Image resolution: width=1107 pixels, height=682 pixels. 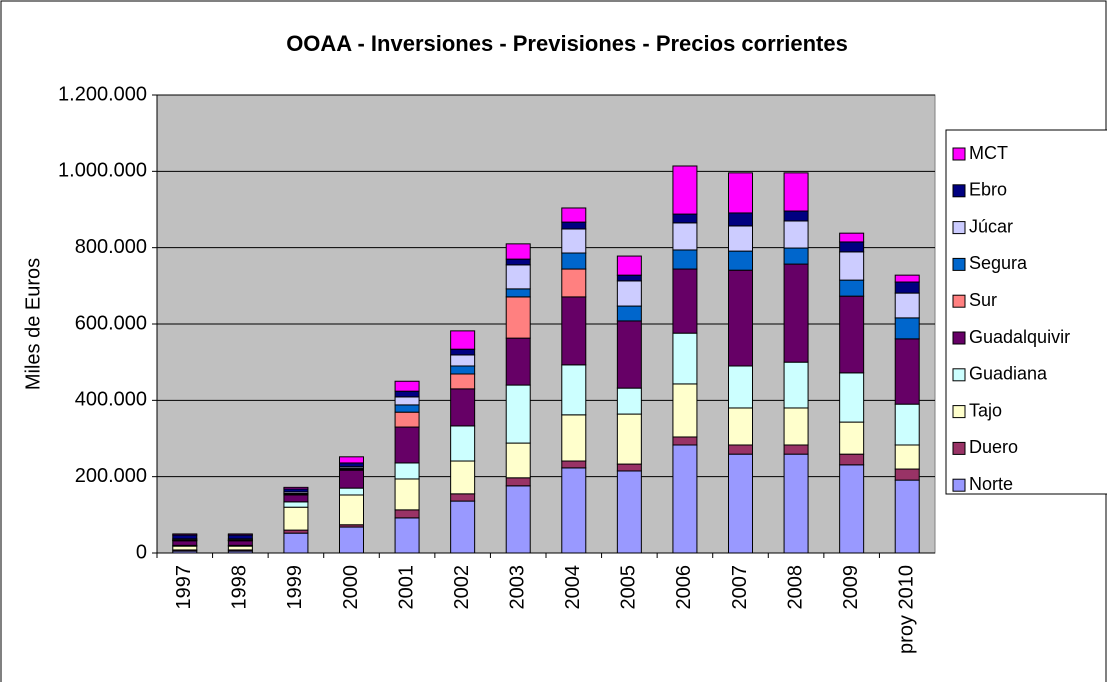 What do you see at coordinates (573, 587) in the screenshot?
I see `x-tick-label: 2004` at bounding box center [573, 587].